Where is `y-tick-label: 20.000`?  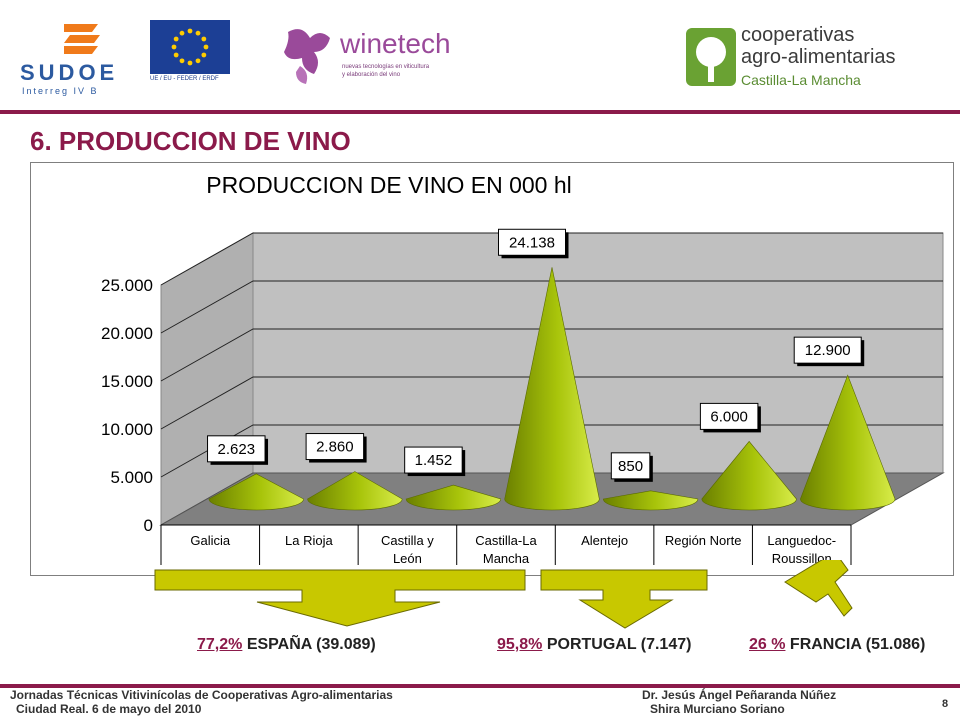
y-tick-label: 20.000 is located at coordinates (127, 333).